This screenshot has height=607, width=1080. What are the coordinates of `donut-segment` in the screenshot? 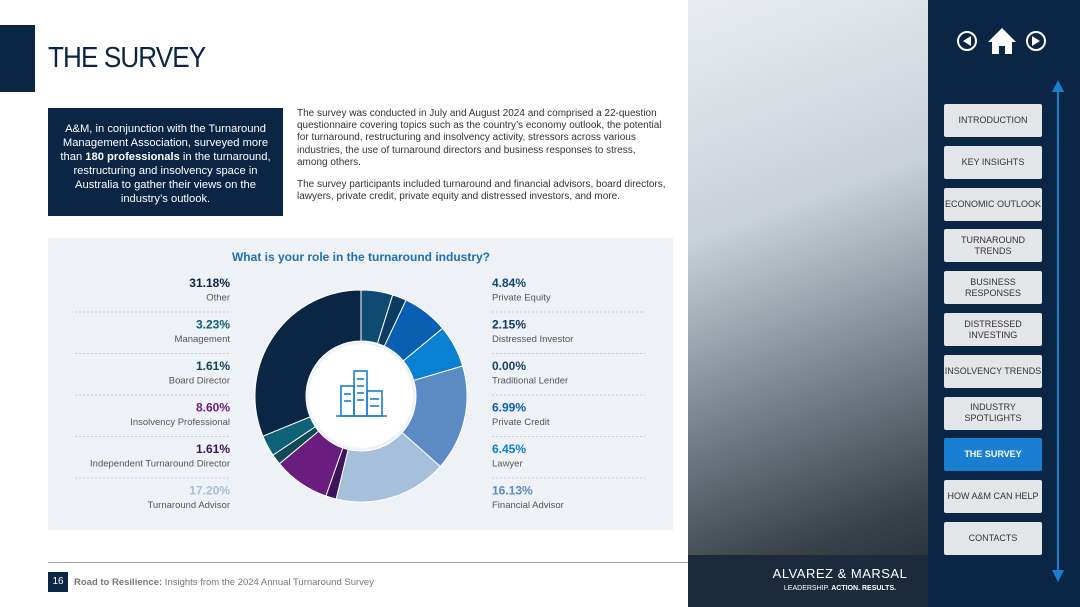 It's located at (308, 363).